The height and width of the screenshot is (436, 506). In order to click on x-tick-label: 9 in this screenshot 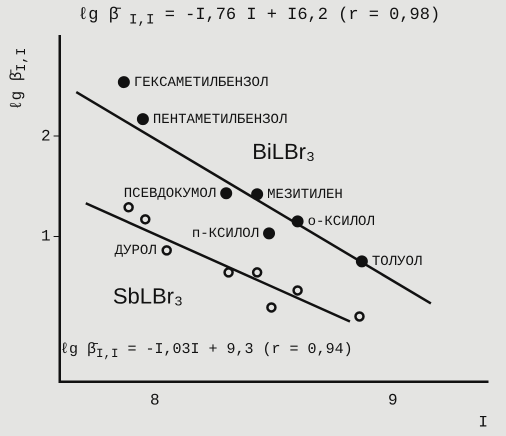, I will do `click(393, 400)`.